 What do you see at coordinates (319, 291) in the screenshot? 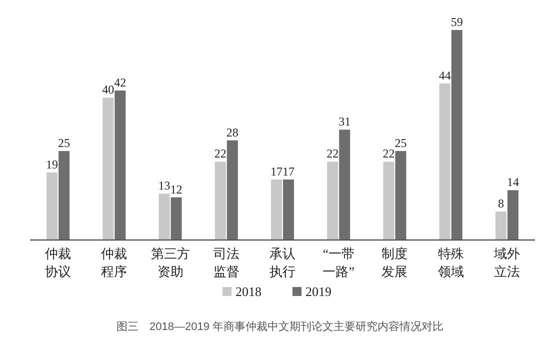
I see `legend-label: 2019` at bounding box center [319, 291].